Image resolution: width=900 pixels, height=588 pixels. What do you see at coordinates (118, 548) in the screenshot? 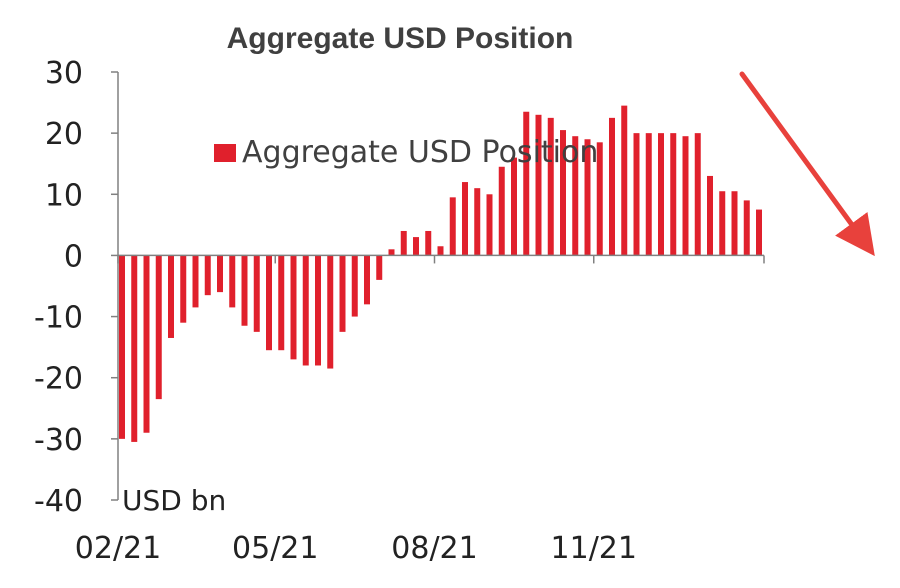
I see `x-tick-label: 02/21` at bounding box center [118, 548].